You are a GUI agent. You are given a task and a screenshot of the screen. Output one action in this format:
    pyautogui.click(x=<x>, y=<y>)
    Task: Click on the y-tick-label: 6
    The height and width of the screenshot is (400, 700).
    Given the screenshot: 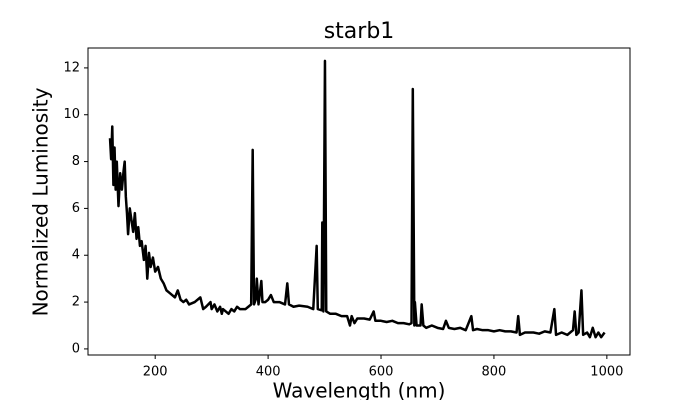 What is the action you would take?
    pyautogui.click(x=76, y=208)
    